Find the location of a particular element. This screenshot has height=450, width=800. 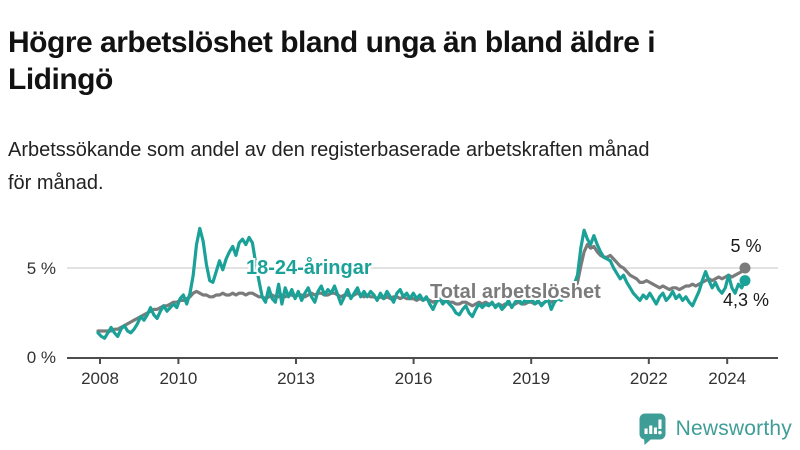

x-axis-label: 2019 is located at coordinates (531, 378).